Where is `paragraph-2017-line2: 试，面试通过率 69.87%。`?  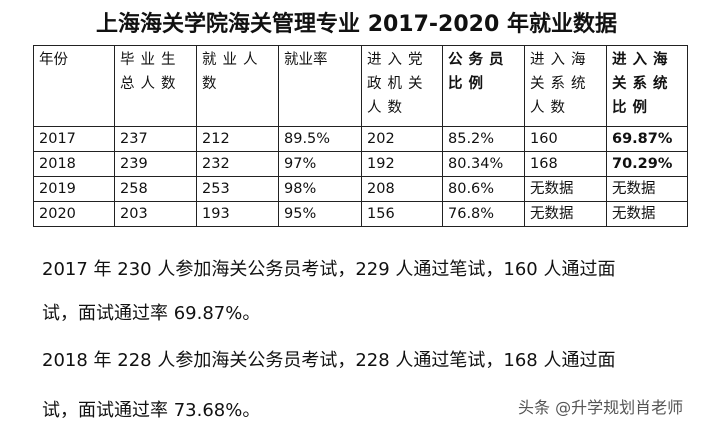 paragraph-2017-line2: 试，面试通过率 69.87%。 is located at coordinates (151, 313).